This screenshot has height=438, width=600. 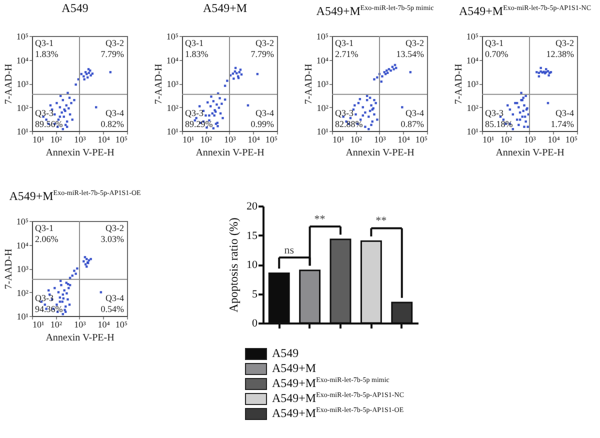 What do you see at coordinates (252, 236) in the screenshot?
I see `y-tick-label: 15` at bounding box center [252, 236].